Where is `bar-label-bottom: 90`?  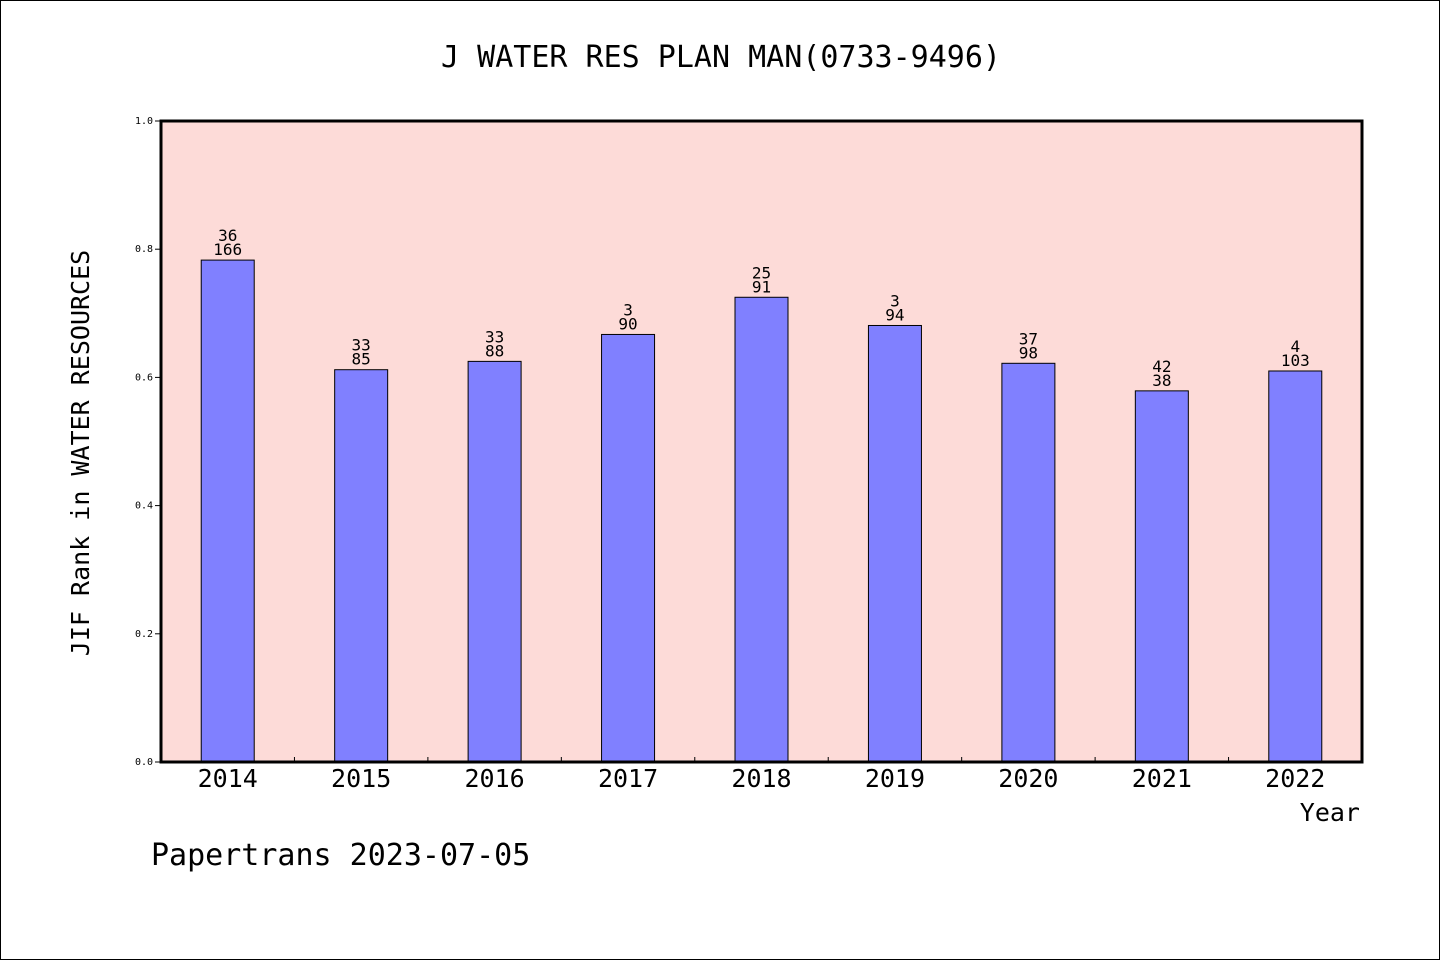
bar-label-bottom: 90 is located at coordinates (627, 323).